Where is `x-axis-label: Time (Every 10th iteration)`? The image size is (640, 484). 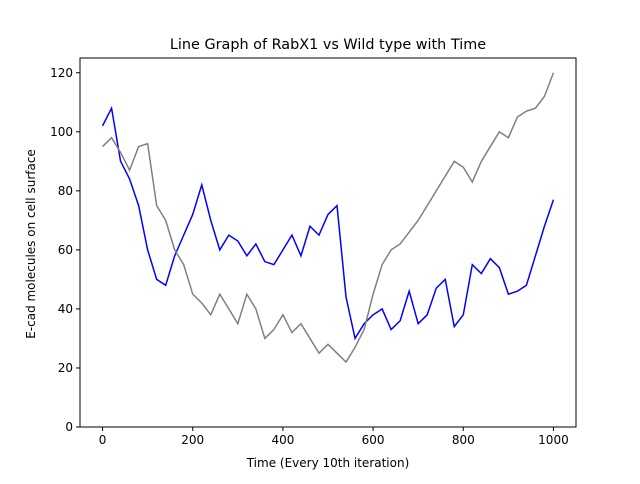
x-axis-label: Time (Every 10th iteration) is located at coordinates (328, 463).